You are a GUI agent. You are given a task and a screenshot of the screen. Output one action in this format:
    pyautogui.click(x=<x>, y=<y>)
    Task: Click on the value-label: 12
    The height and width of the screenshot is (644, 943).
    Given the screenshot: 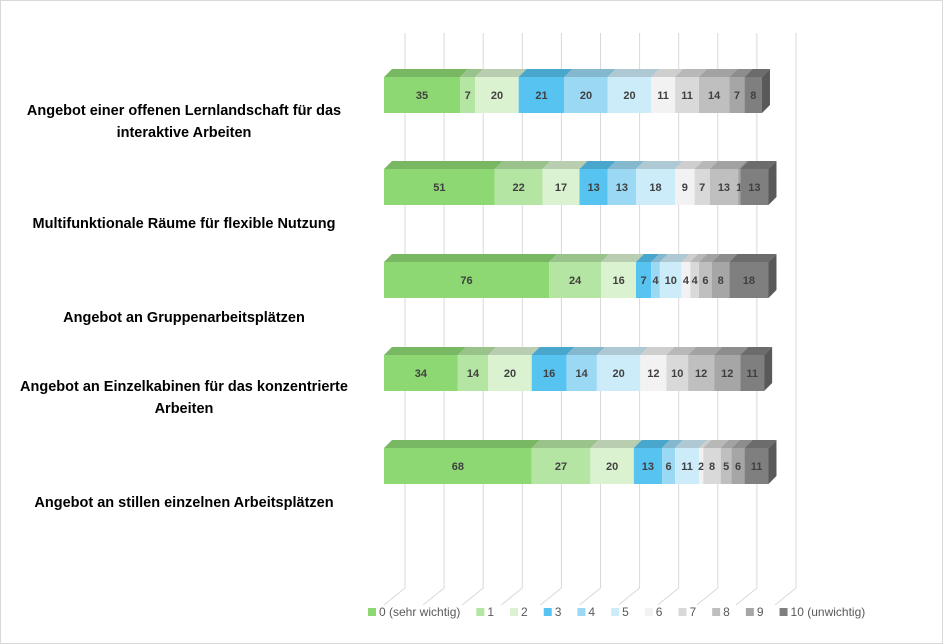 What is the action you would take?
    pyautogui.click(x=727, y=374)
    